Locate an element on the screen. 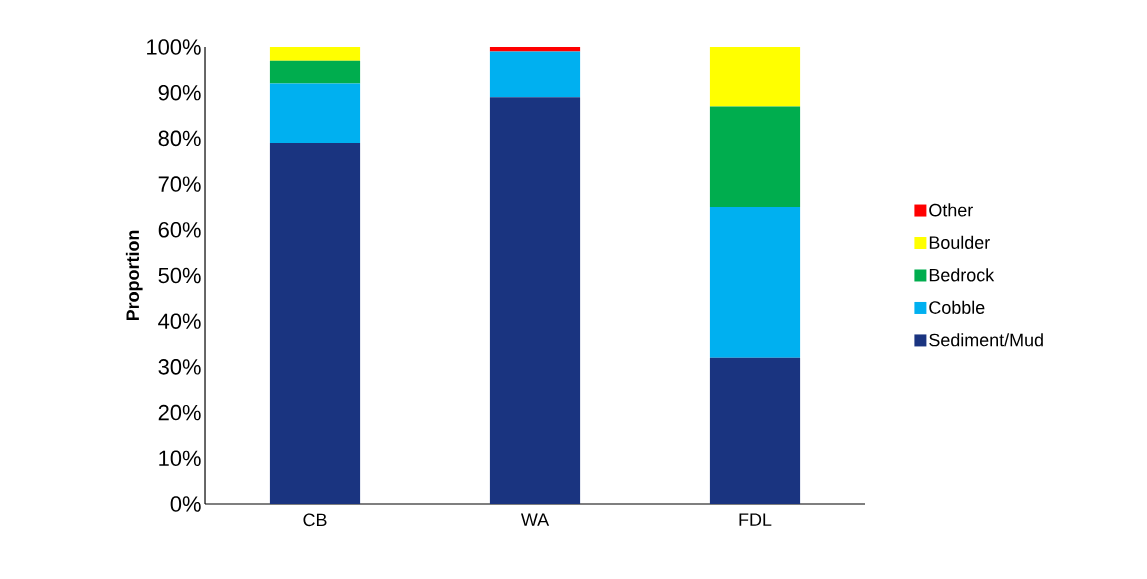  y-tick-label: 30% is located at coordinates (179, 367).